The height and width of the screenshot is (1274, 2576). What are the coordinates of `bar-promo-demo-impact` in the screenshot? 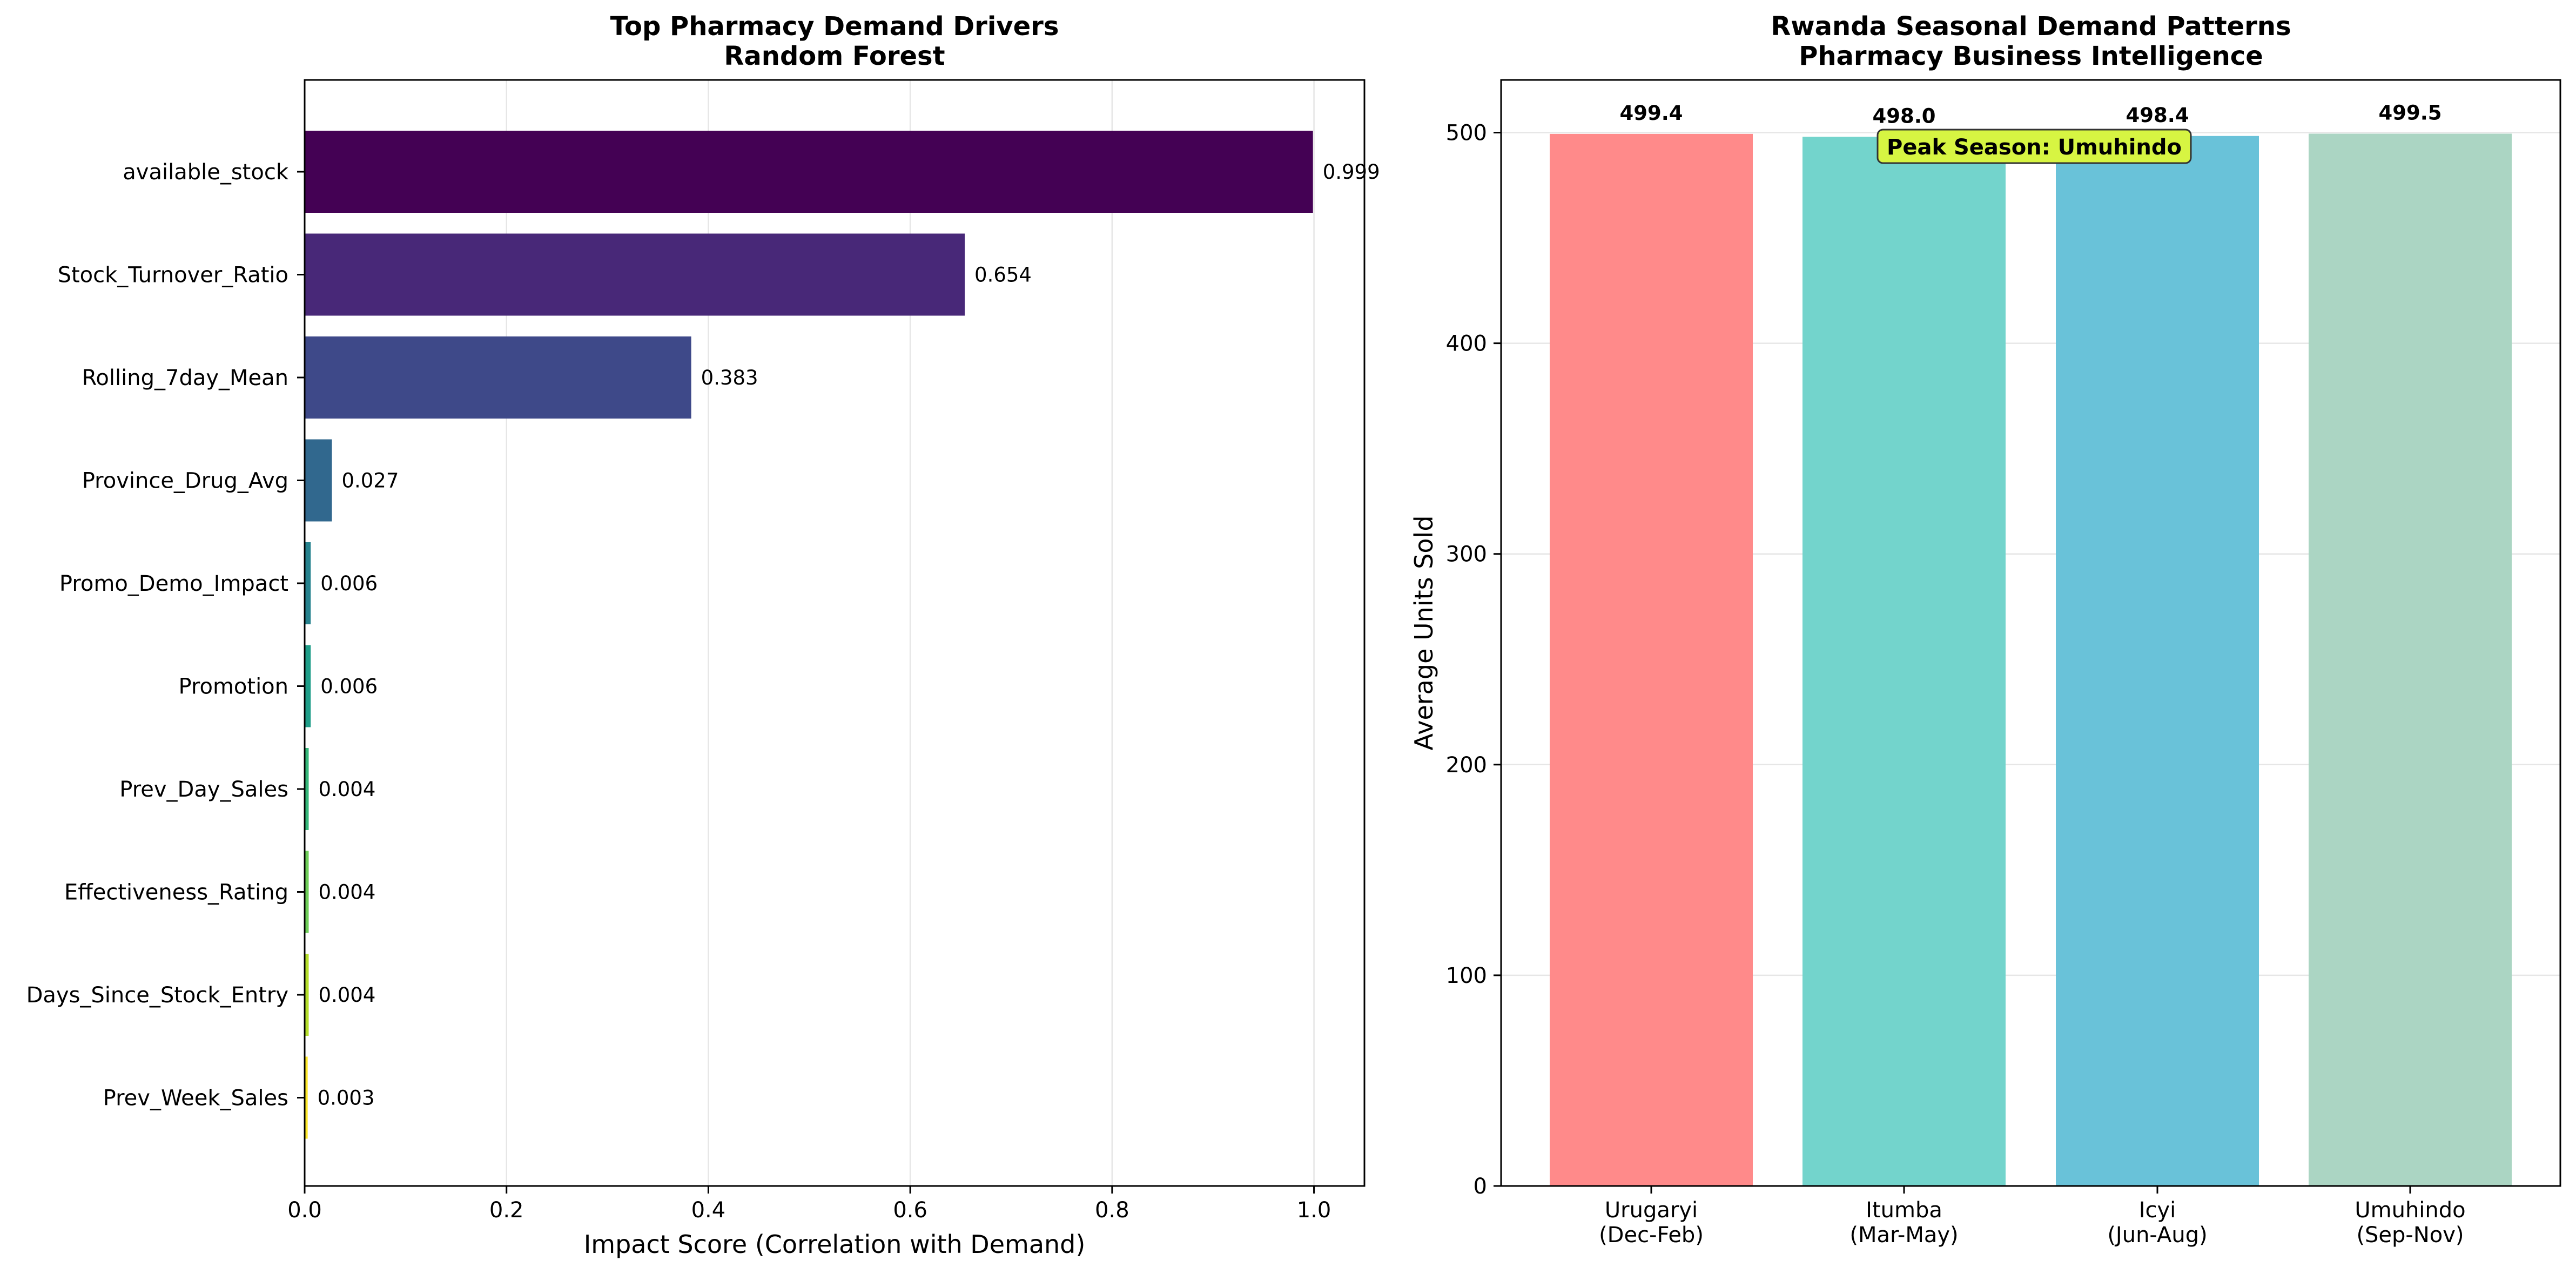 It's located at (308, 583).